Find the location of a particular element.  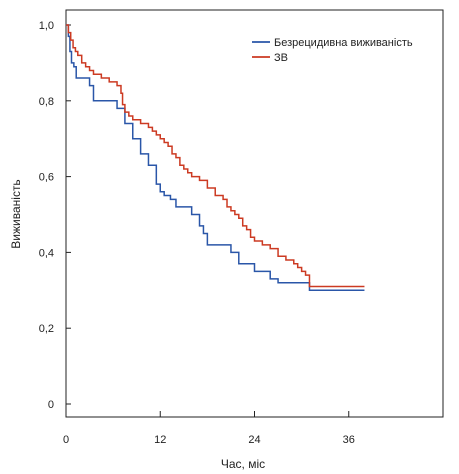

y-axis-title: Виживаність is located at coordinates (16, 213).